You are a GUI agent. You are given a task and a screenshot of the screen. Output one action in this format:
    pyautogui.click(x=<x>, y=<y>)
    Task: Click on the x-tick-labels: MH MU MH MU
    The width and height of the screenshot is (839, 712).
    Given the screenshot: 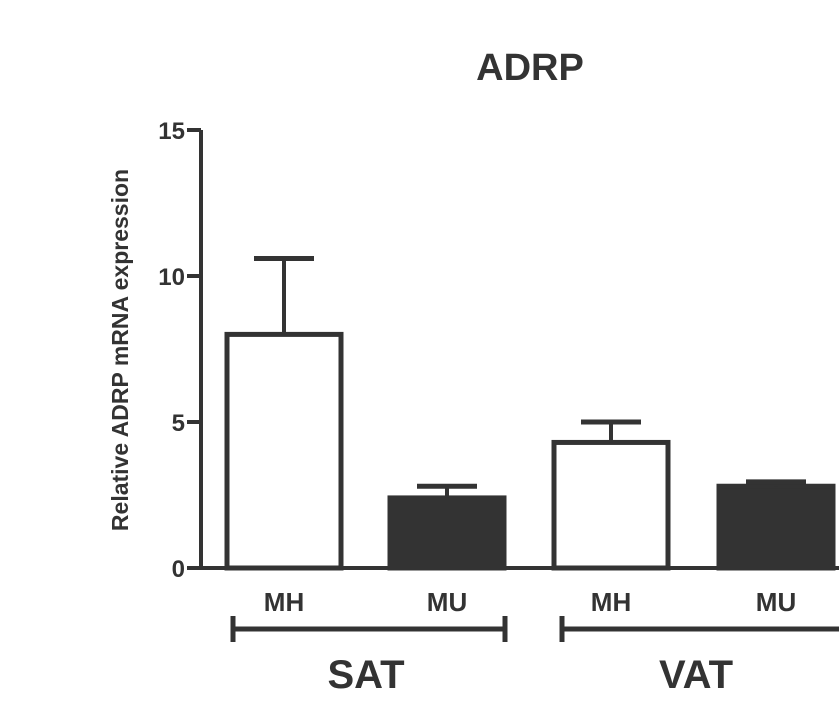 What is the action you would take?
    pyautogui.click(x=530, y=602)
    